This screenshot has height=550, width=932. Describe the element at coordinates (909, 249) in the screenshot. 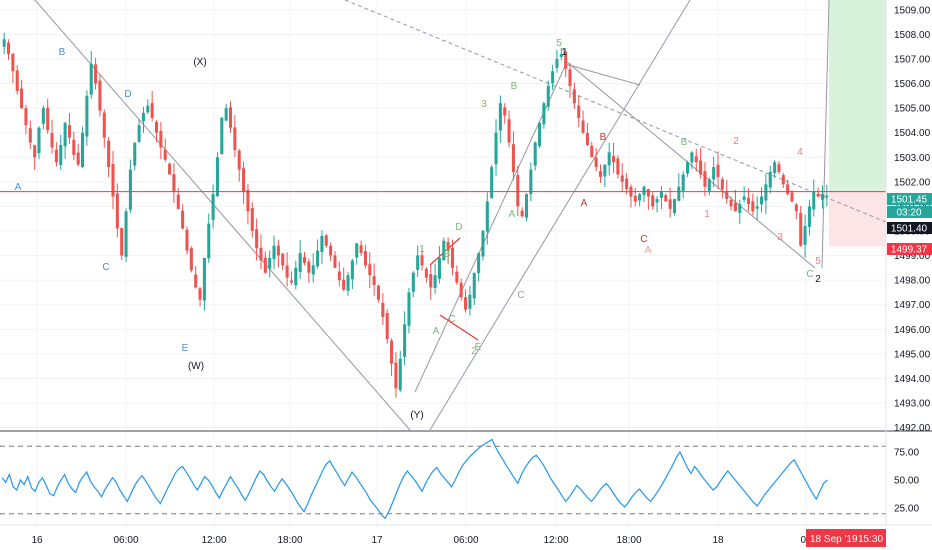

I see `stop-price-tag` at that location.